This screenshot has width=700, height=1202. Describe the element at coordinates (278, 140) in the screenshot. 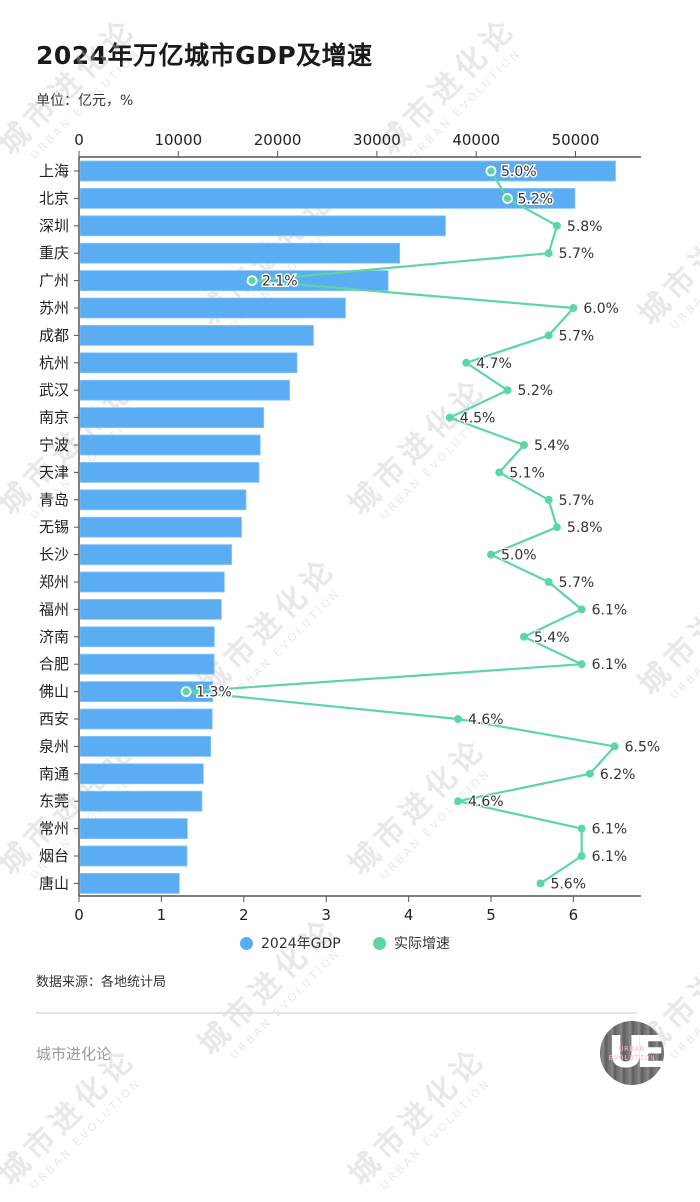

I see `top-axis-tick-label: 20000` at that location.